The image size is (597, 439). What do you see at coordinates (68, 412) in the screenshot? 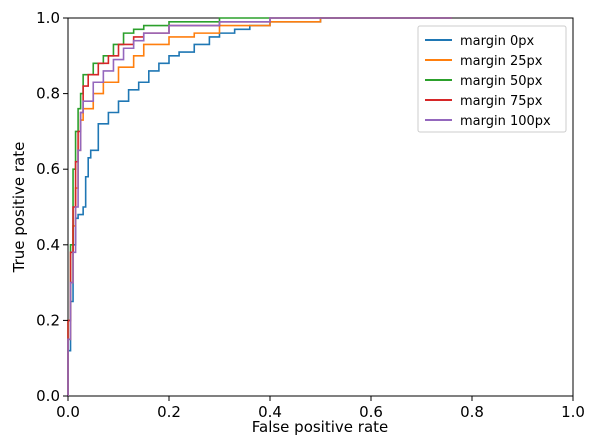
I see `x-tick-label: 0.0` at bounding box center [68, 412].